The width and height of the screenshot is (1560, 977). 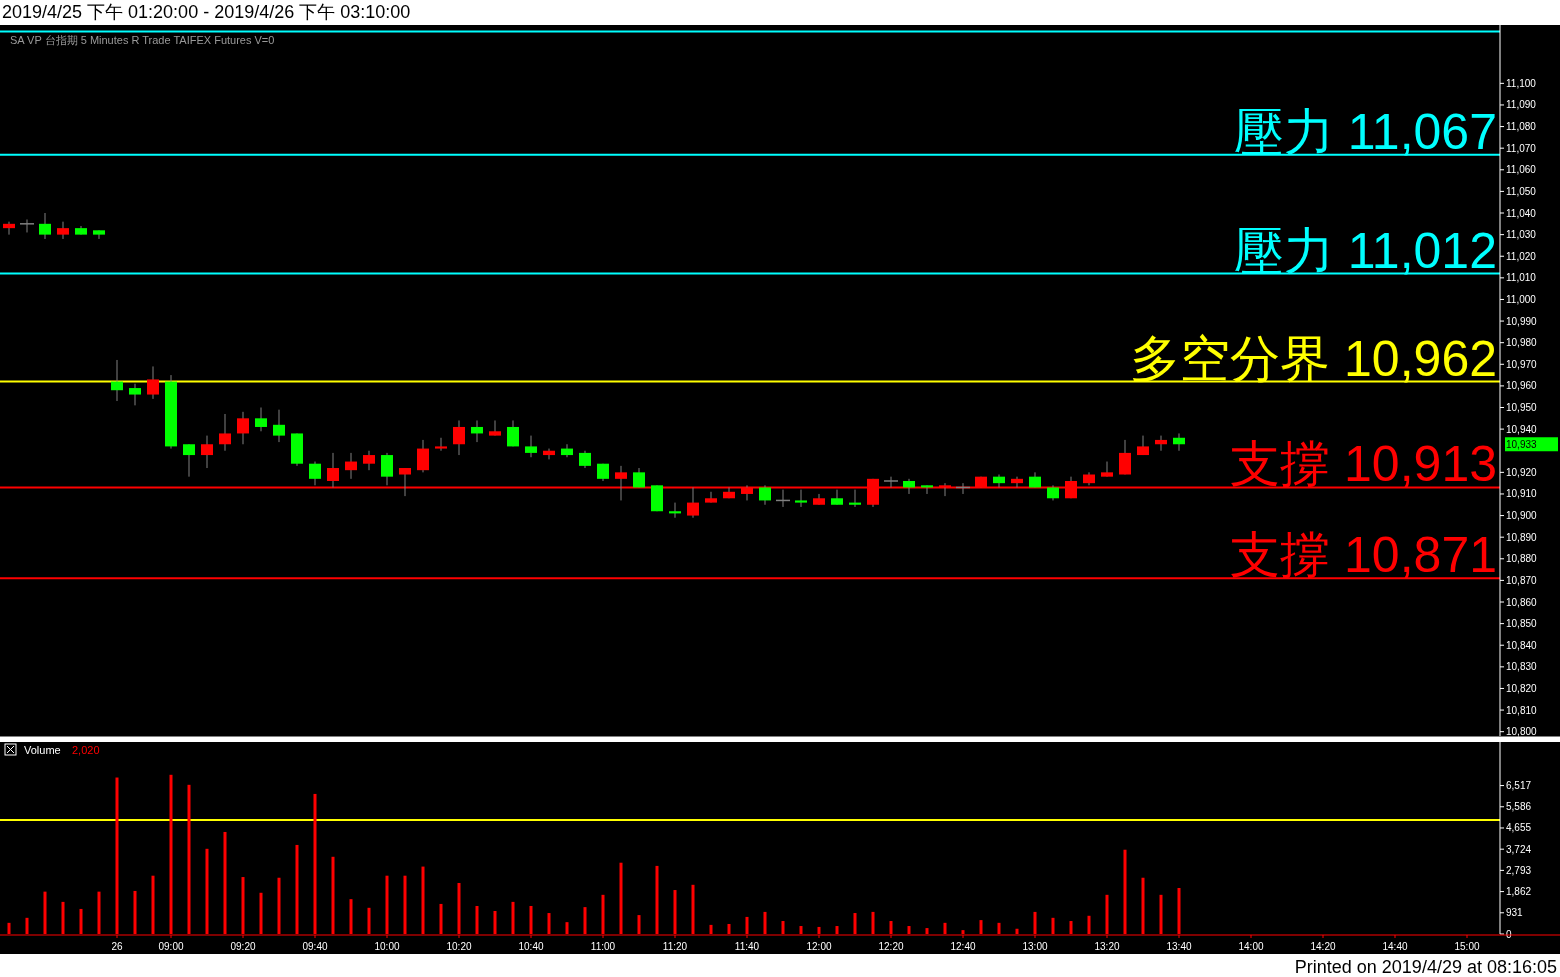 I want to click on y-tick-label: 6,517, so click(x=1519, y=786).